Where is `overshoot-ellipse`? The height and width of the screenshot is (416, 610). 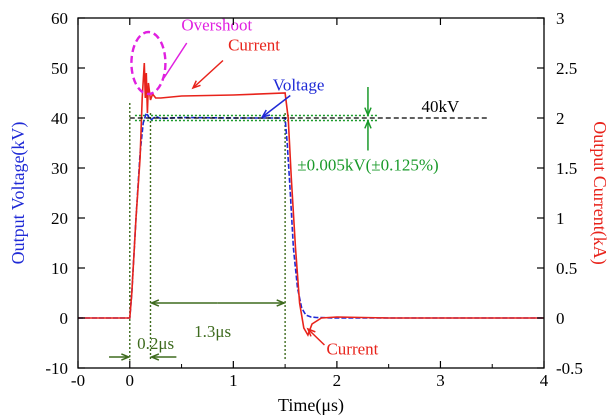
overshoot-ellipse is located at coordinates (148, 63).